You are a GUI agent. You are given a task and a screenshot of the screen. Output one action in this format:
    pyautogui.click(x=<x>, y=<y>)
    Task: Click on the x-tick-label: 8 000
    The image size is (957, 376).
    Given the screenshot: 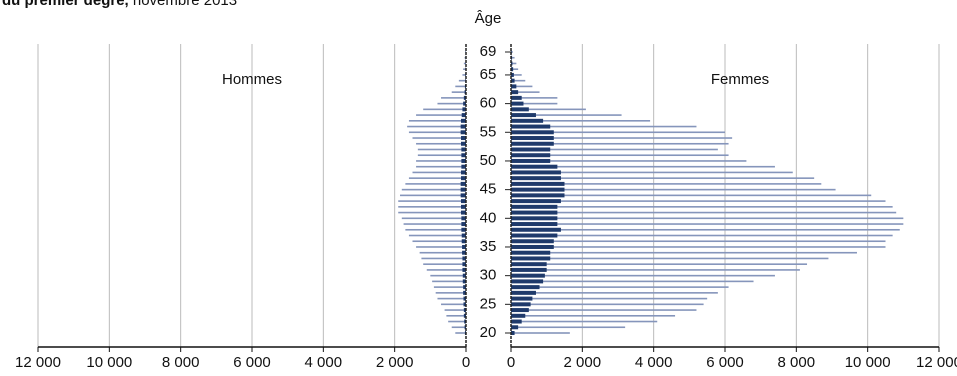 What is the action you would take?
    pyautogui.click(x=181, y=362)
    